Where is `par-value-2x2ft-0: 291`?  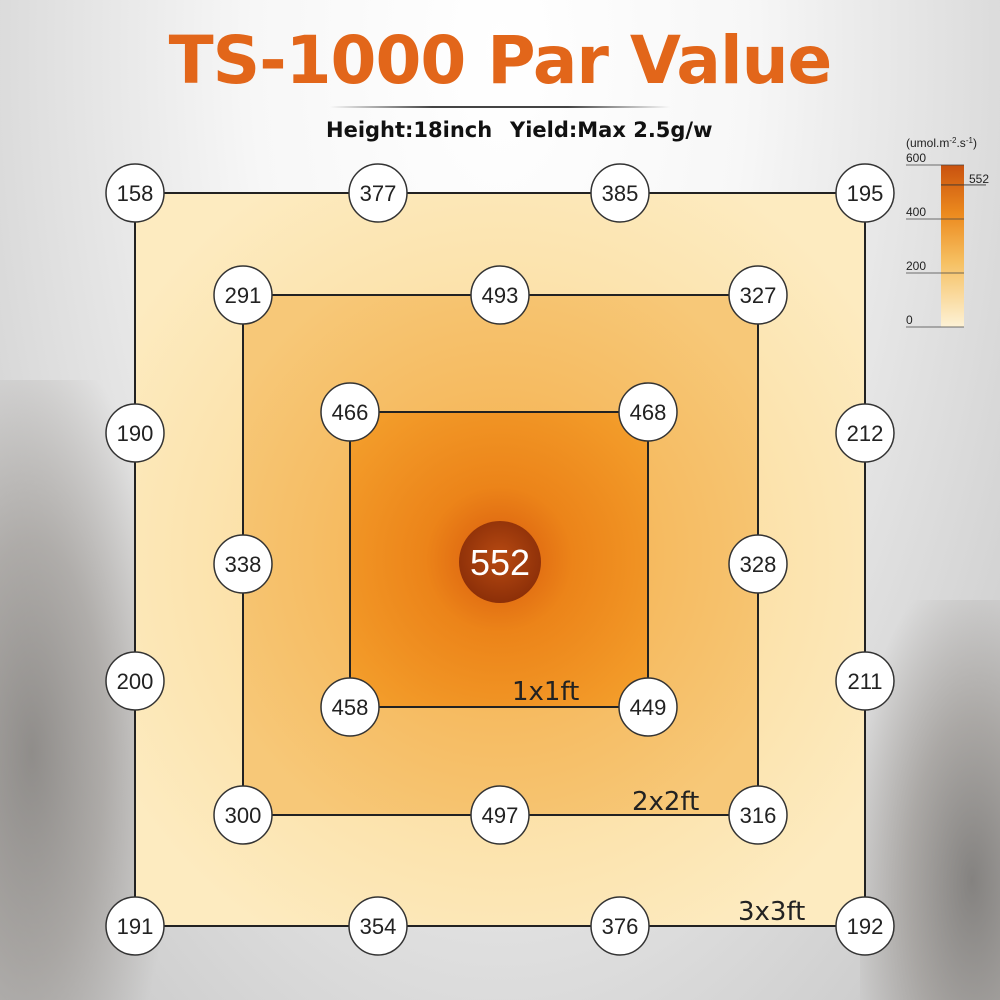
par-value-2x2ft-0: 291 is located at coordinates (243, 295).